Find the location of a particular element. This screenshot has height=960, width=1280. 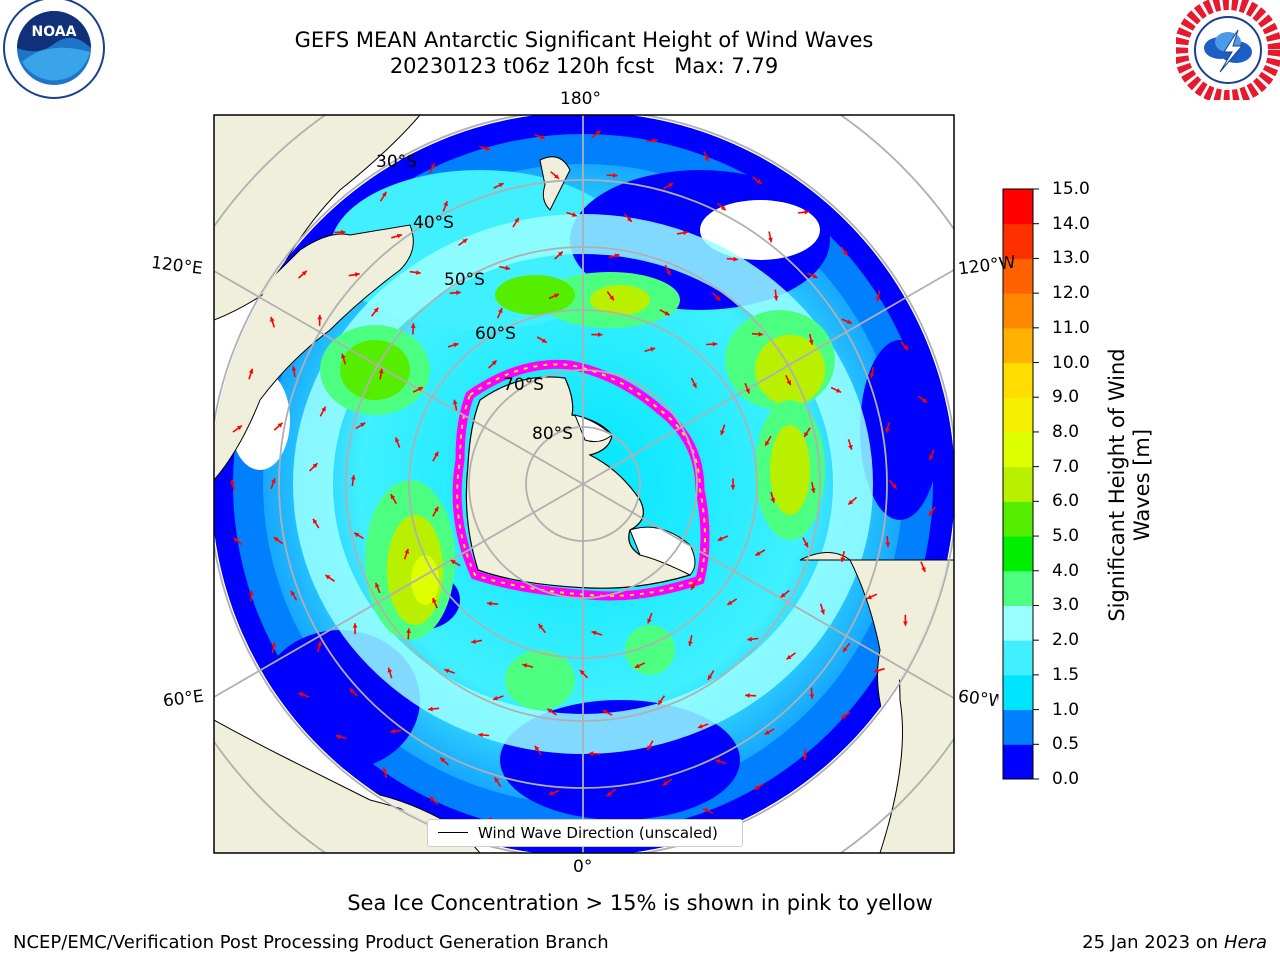

colorbar-label: Significant Height of Wind Waves [m] is located at coordinates (1129, 485).